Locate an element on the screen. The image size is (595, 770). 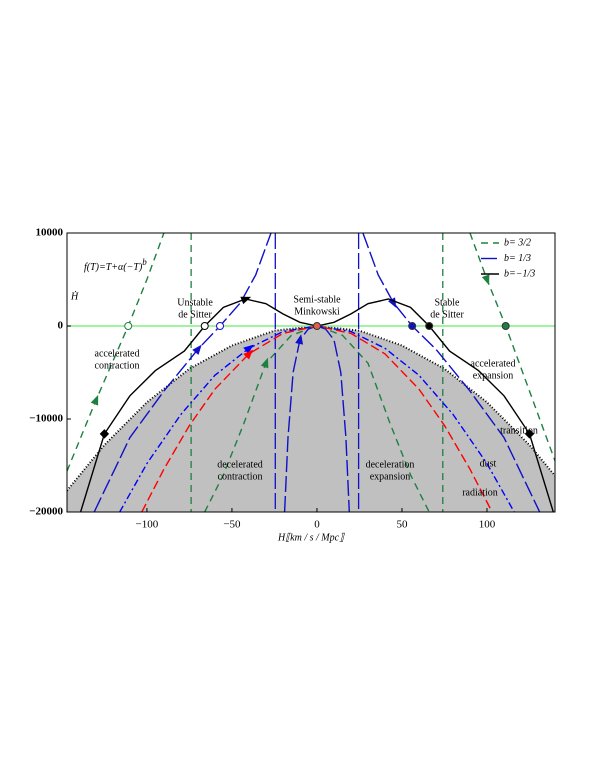
y-tick-label: −20000 is located at coordinates (46, 512).